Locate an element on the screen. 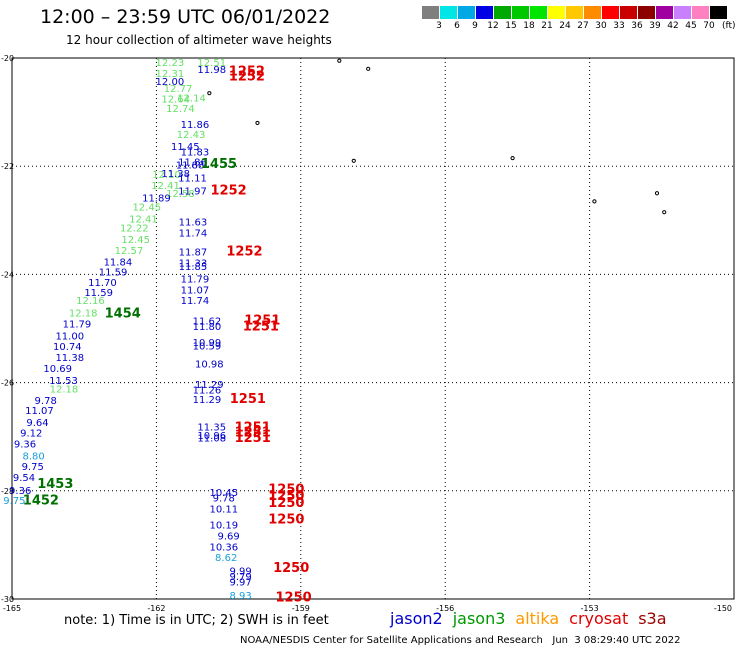  wave-height-label: 11.63 is located at coordinates (193, 223).